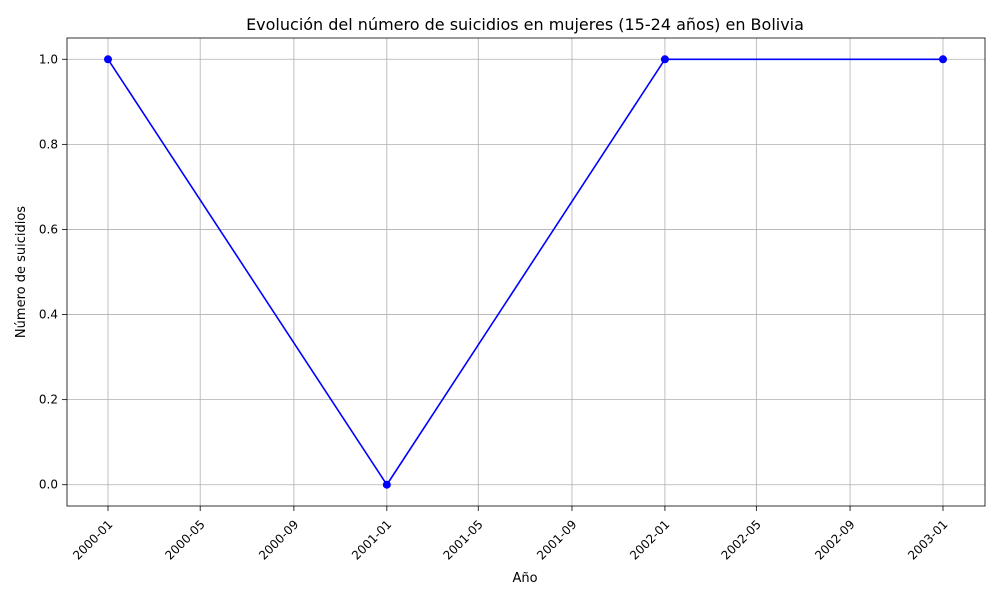 This screenshot has width=1000, height=604. What do you see at coordinates (834, 539) in the screenshot?
I see `x-tick-label: 2002-09` at bounding box center [834, 539].